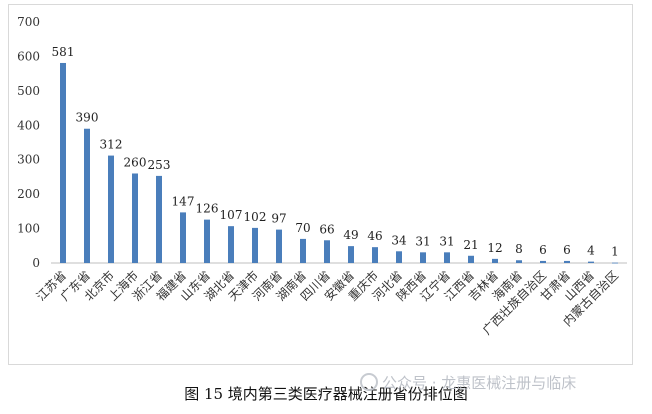 This screenshot has width=652, height=414. What do you see at coordinates (36, 263) in the screenshot?
I see `y-tick-label: 0` at bounding box center [36, 263].